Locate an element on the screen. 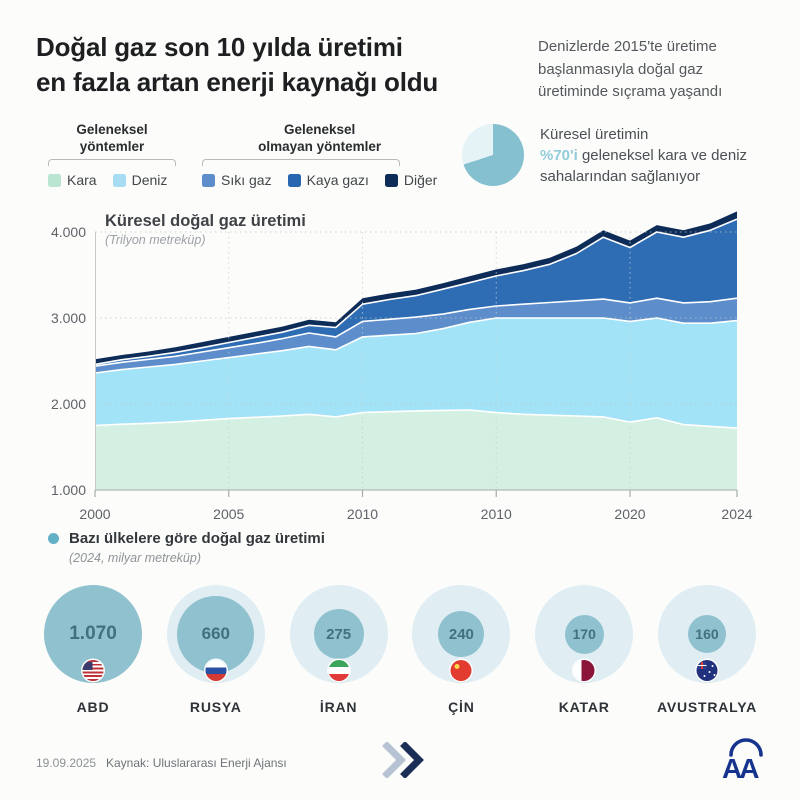 This screenshot has height=800, width=800. country-label: ABD is located at coordinates (93, 707).